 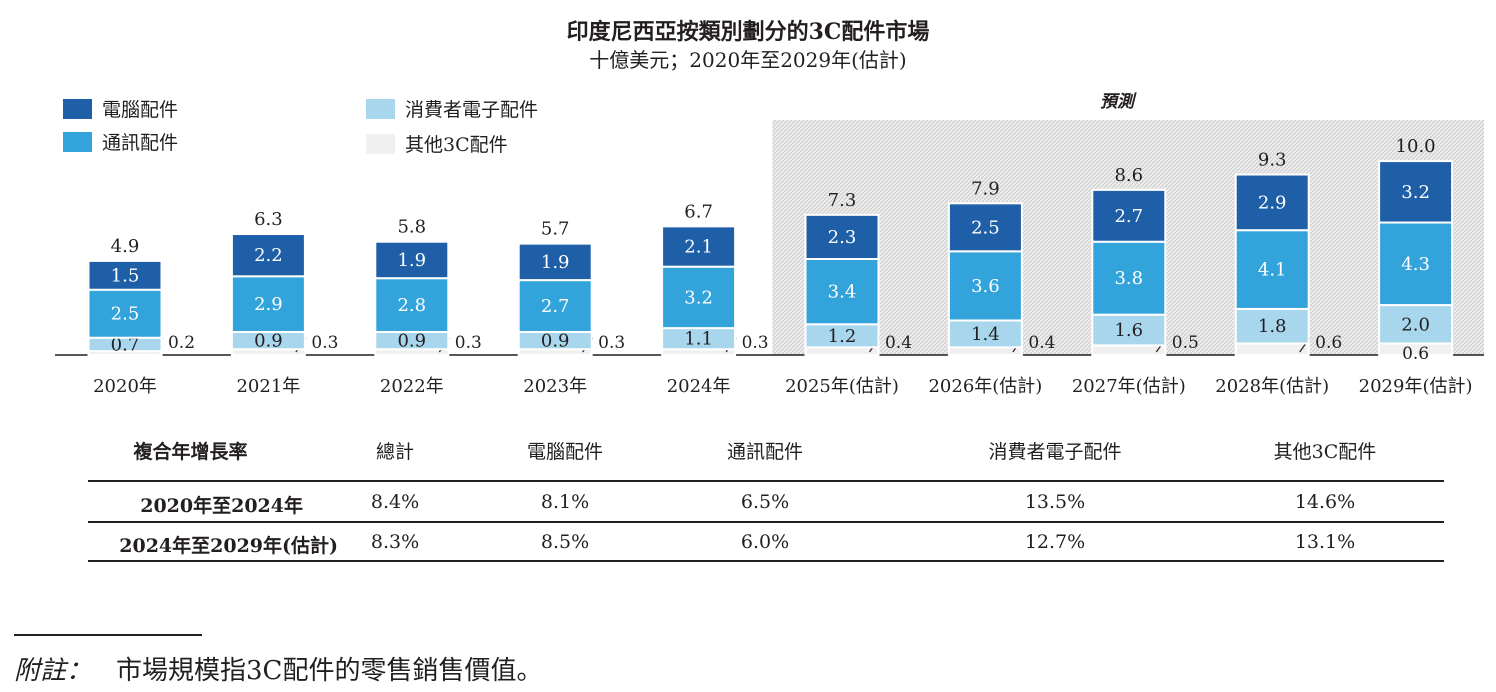 I want to click on chart-title: 印度尼西亞按類別劃分的3C配件市場, so click(x=748, y=32).